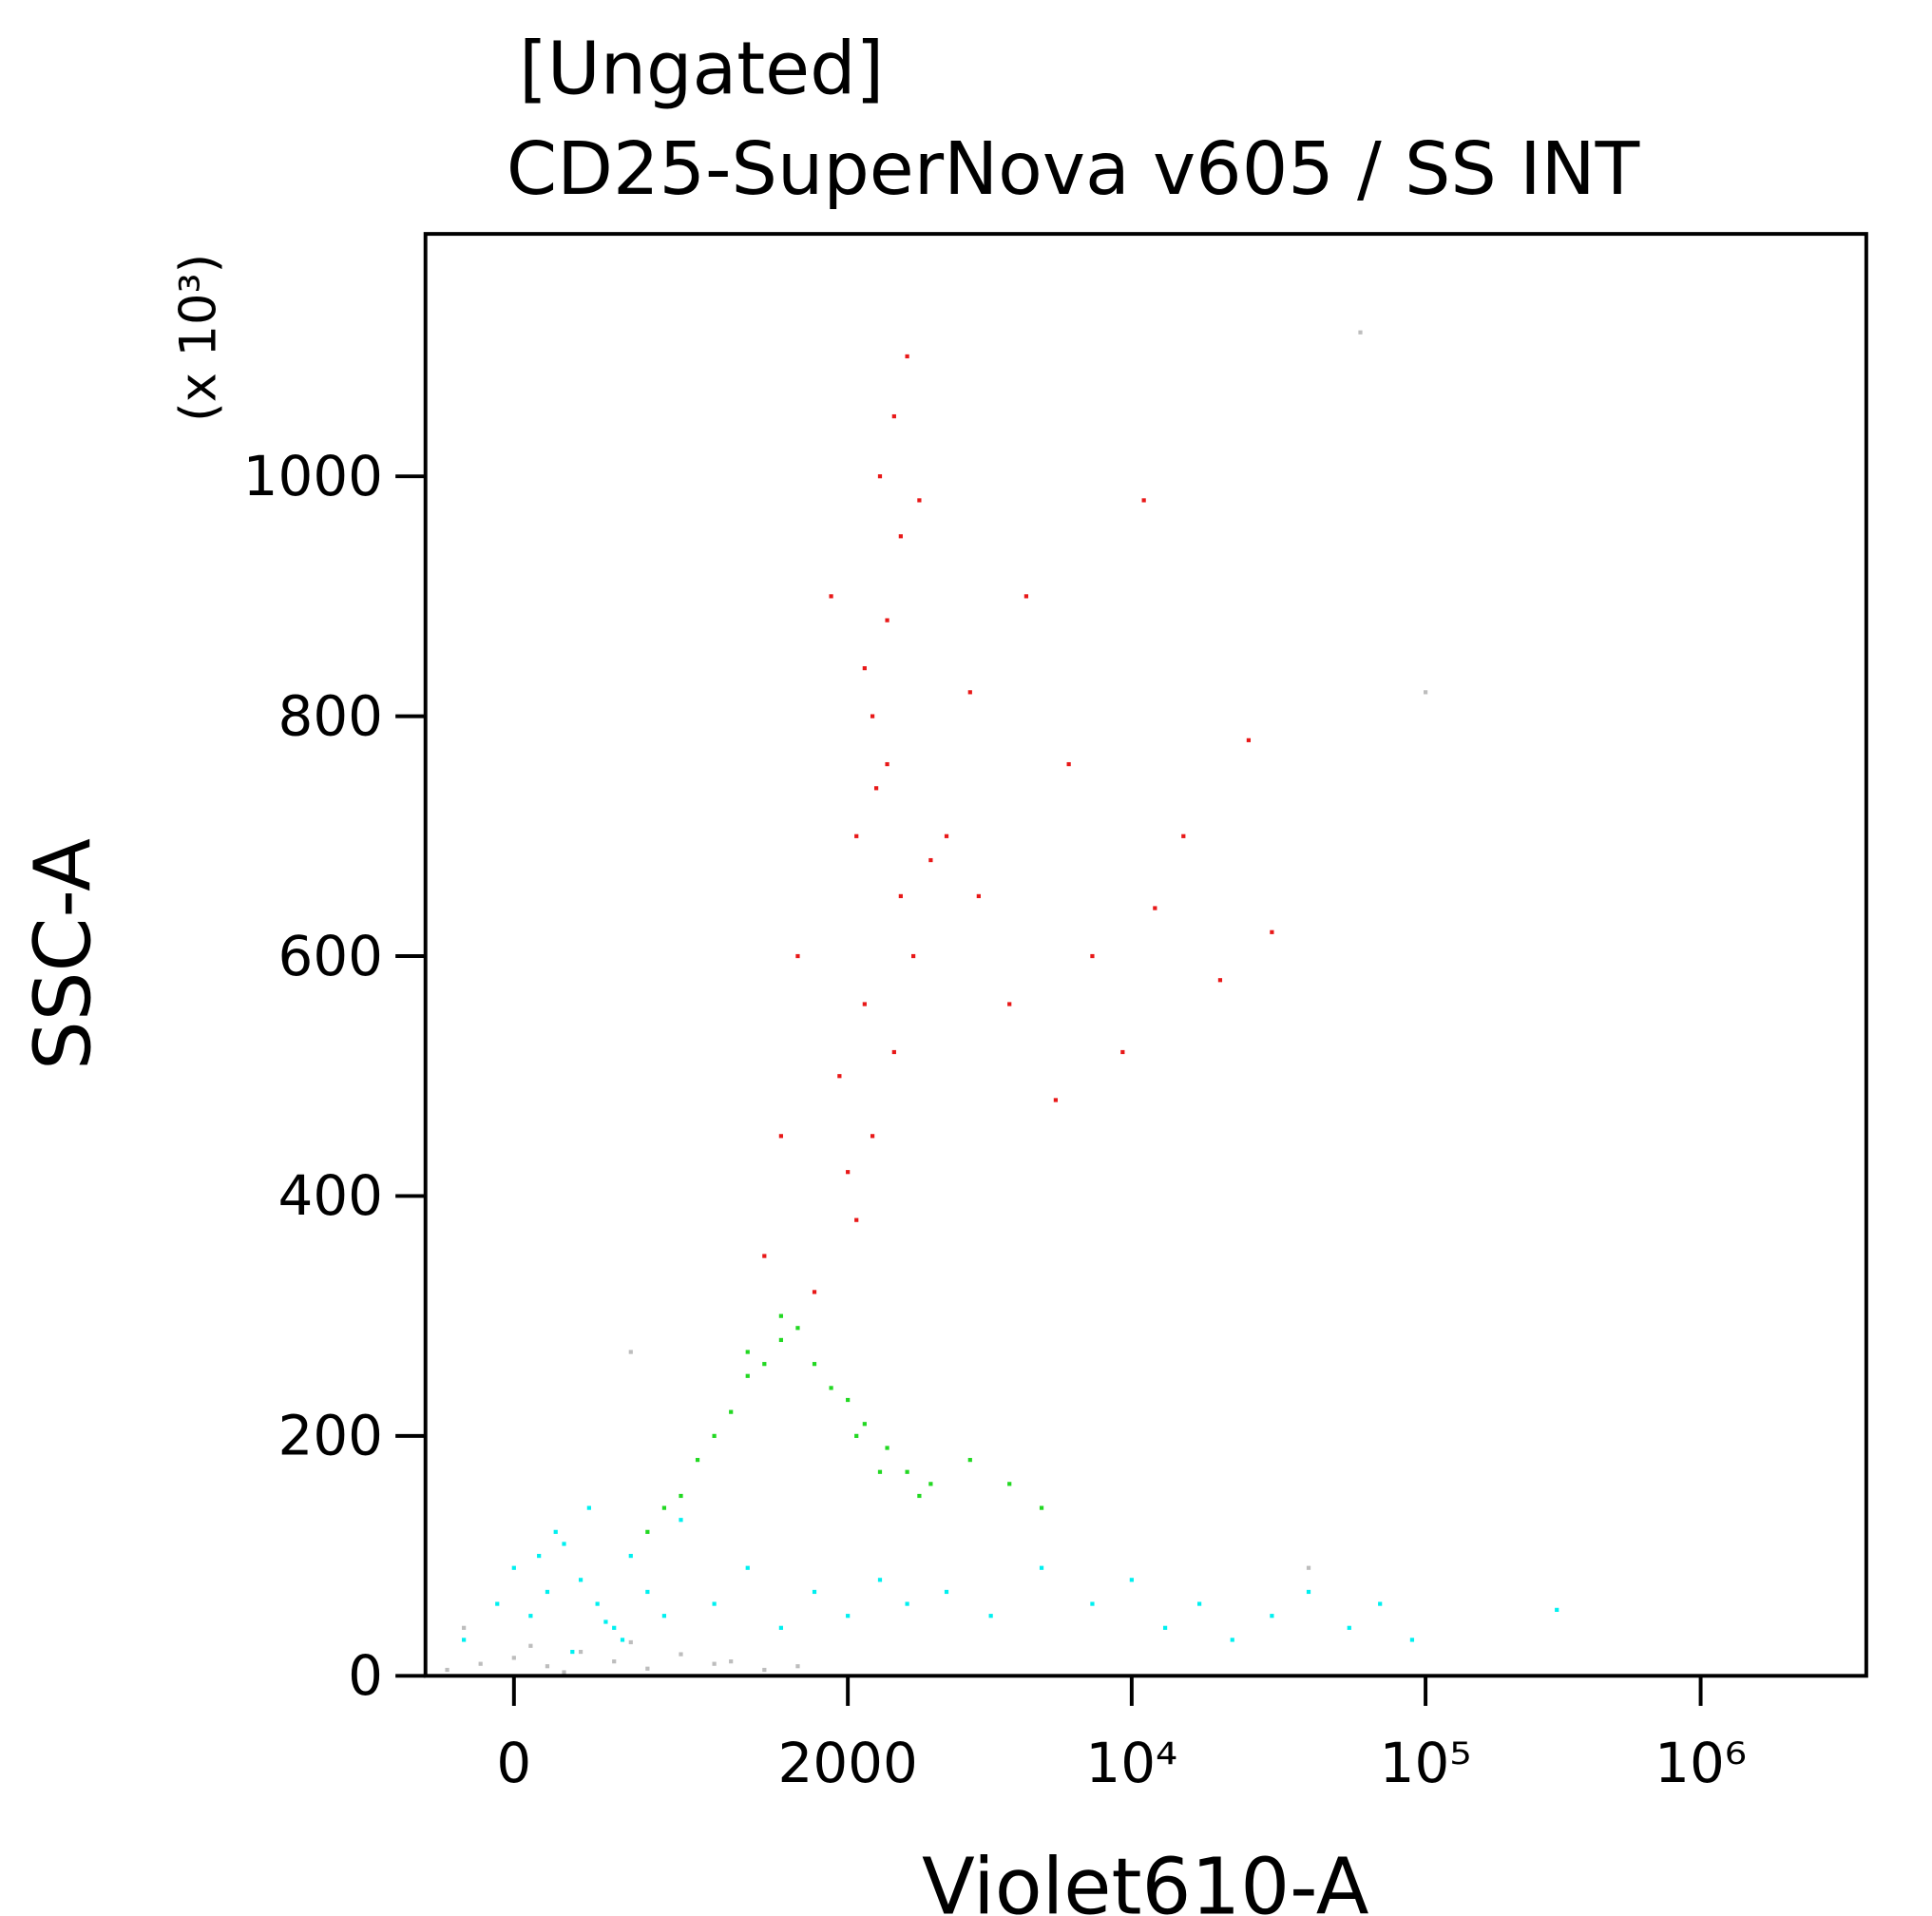  What do you see at coordinates (313, 476) in the screenshot?
I see `y-tick-label: 1000` at bounding box center [313, 476].